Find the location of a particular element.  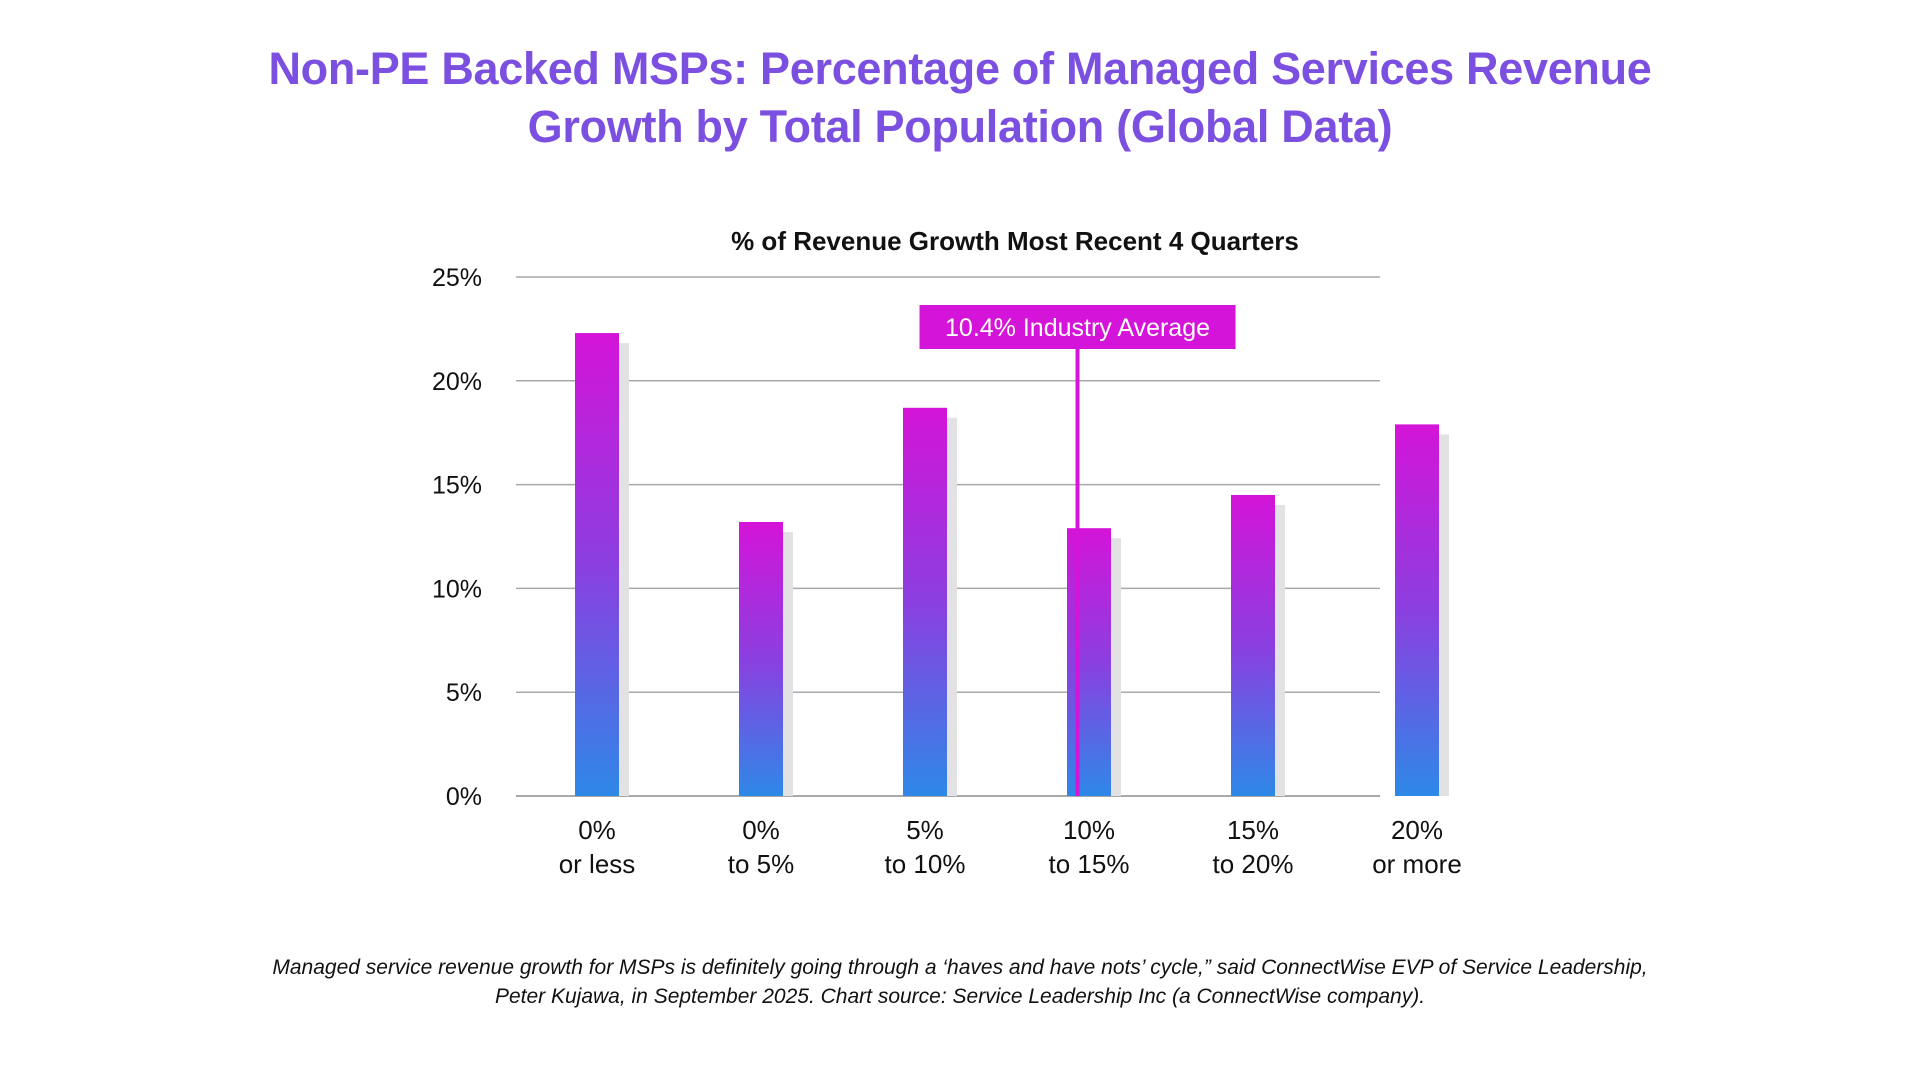

x-tick-label: 20% is located at coordinates (1417, 830).